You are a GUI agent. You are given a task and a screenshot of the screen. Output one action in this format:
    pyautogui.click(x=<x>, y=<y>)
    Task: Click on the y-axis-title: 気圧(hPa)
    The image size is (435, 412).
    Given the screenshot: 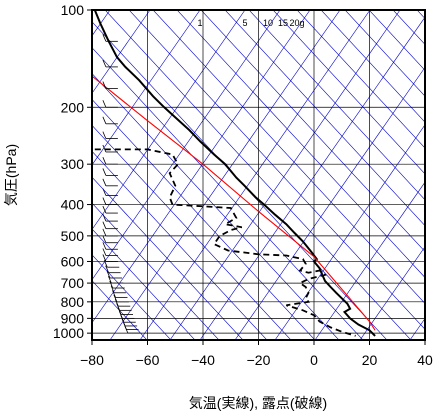 What is the action you would take?
    pyautogui.click(x=11, y=175)
    